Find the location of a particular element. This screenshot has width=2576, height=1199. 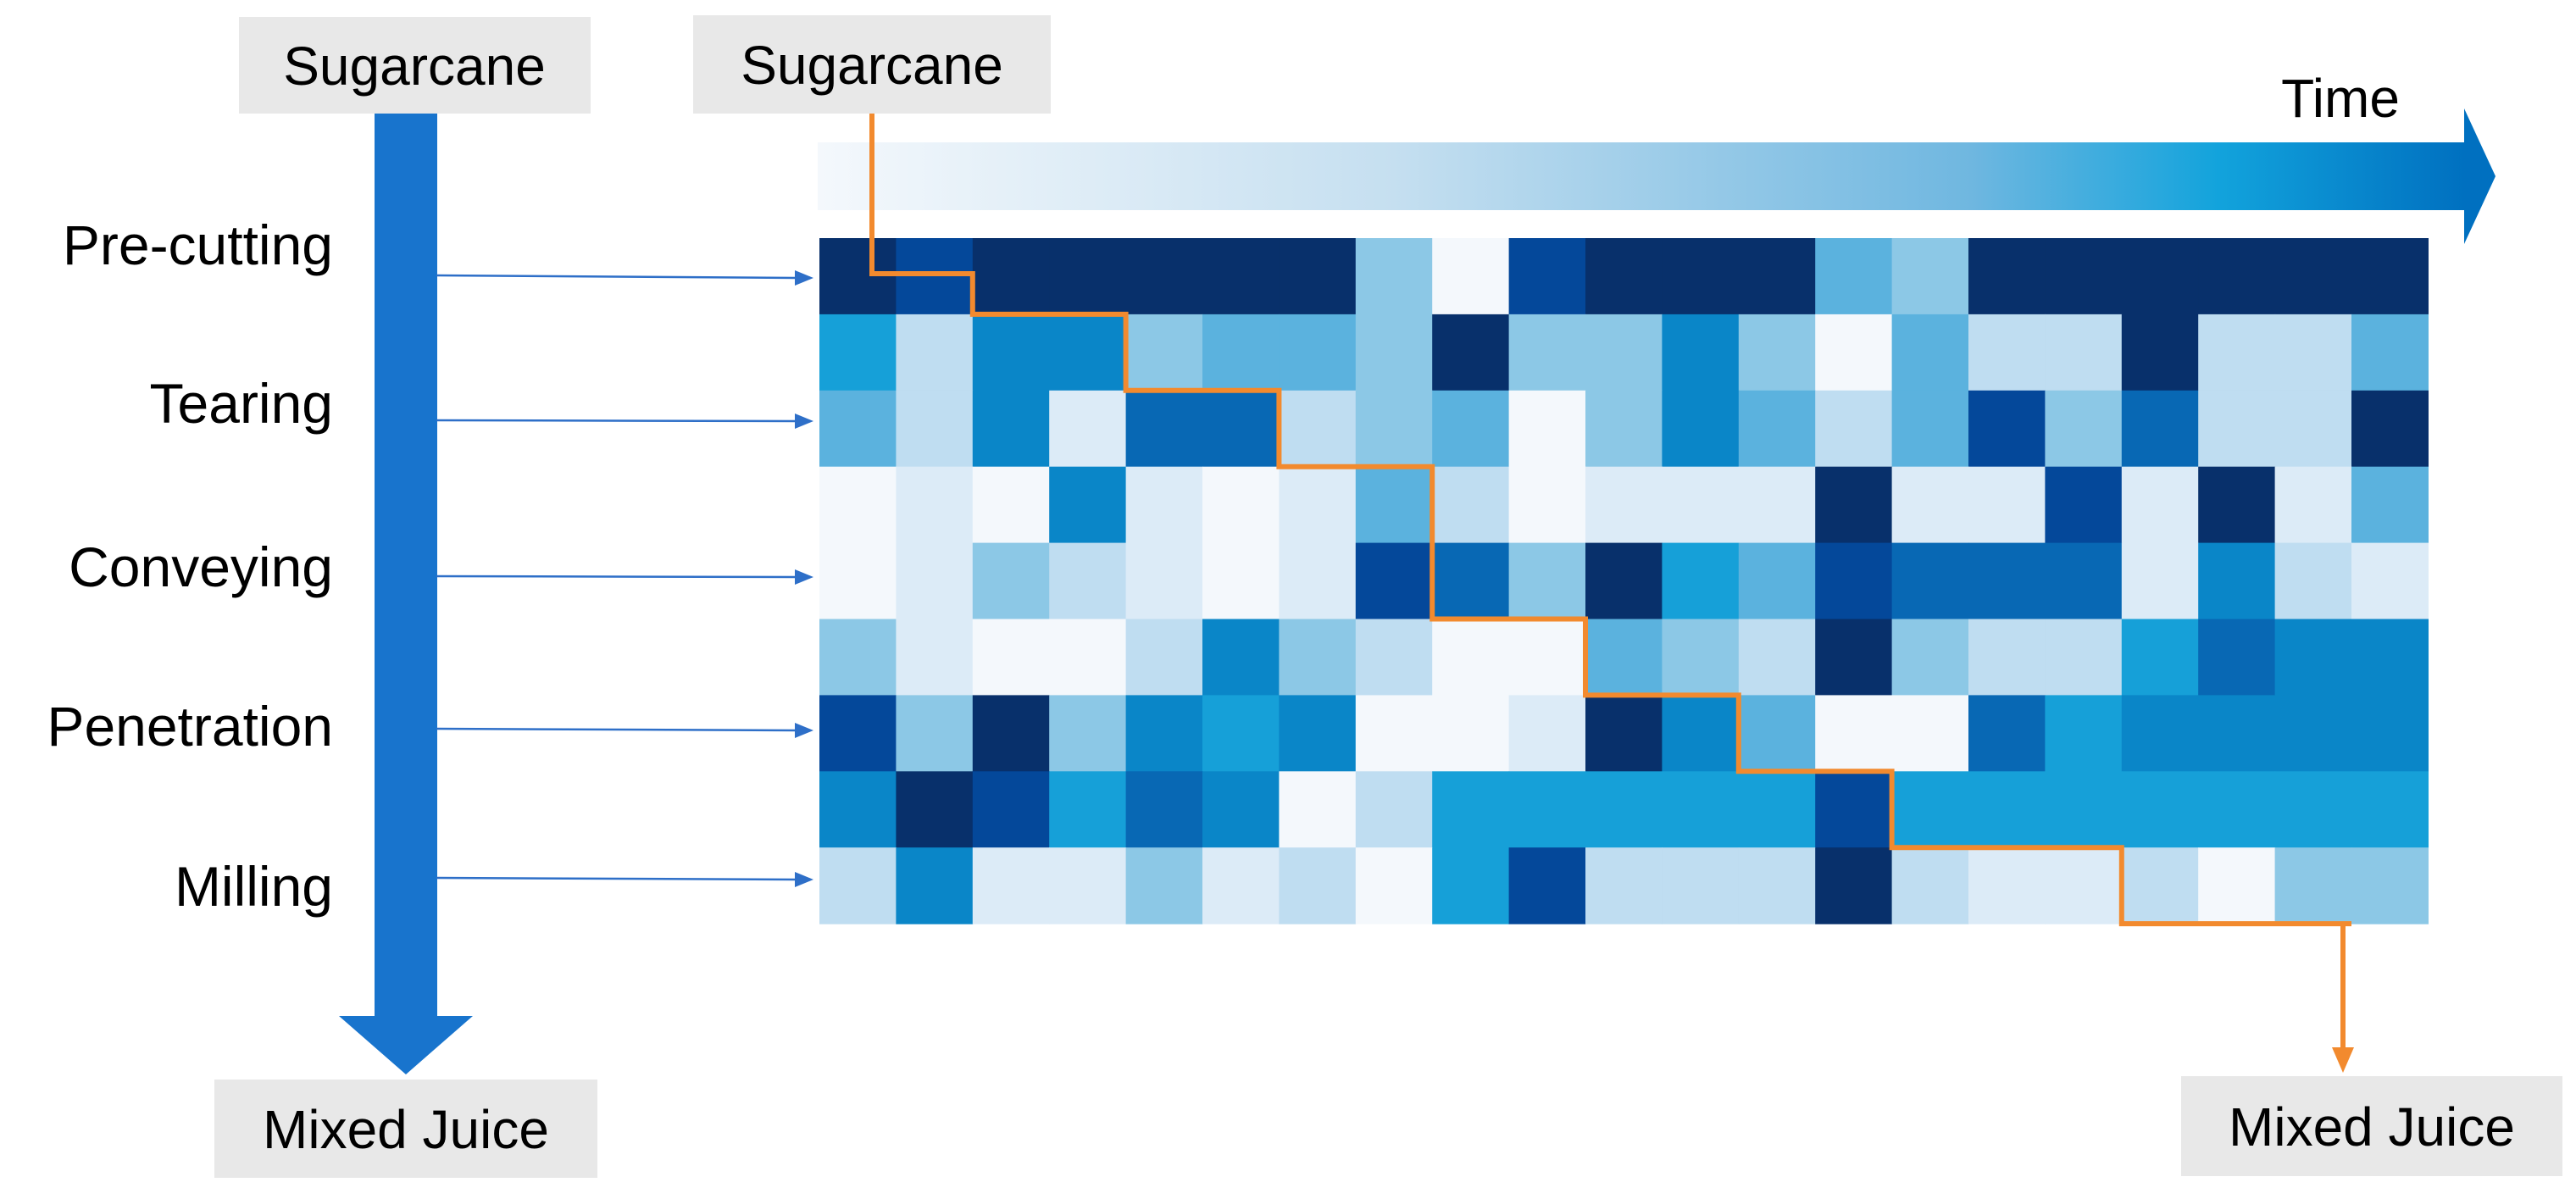

right-output-box-bg is located at coordinates (2371, 1126).